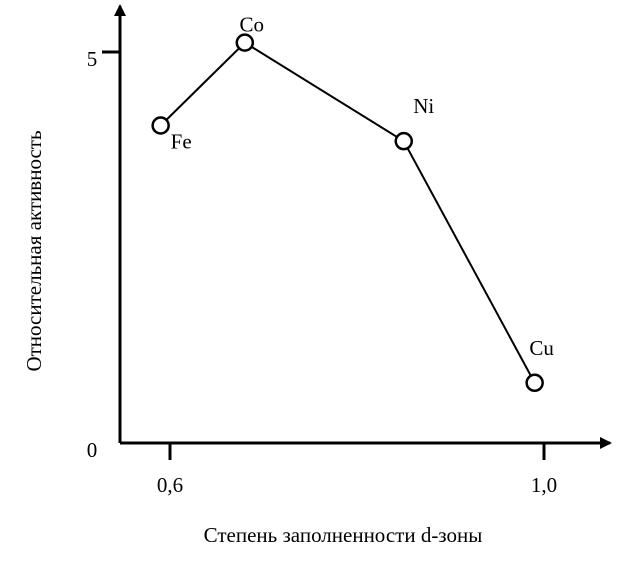 This screenshot has height=569, width=618. I want to click on point-label-co: Co, so click(252, 25).